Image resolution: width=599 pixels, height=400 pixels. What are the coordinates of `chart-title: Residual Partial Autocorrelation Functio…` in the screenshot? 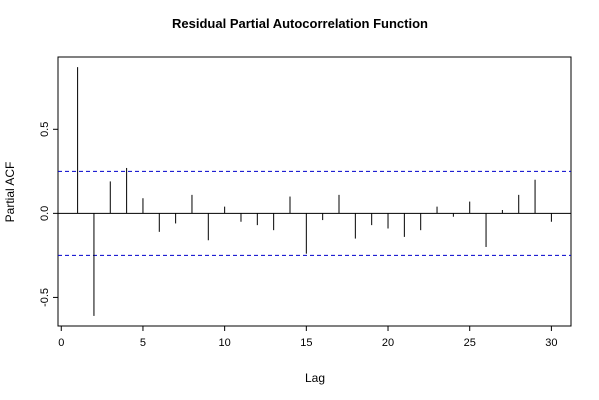 It's located at (300, 23).